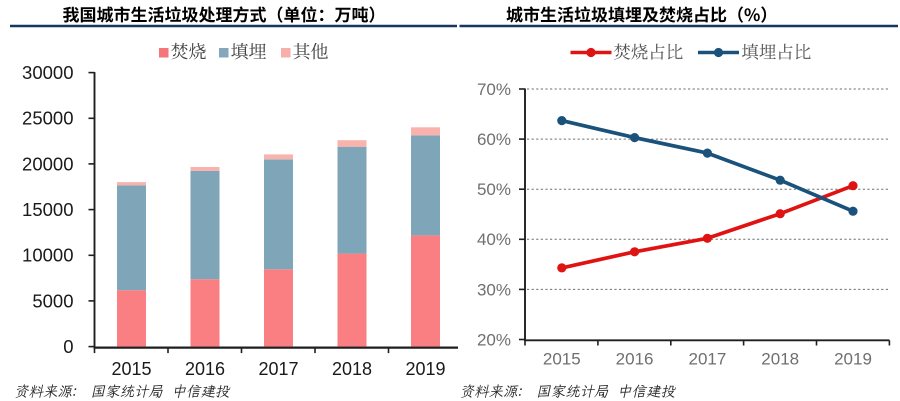  Describe the element at coordinates (494, 239) in the screenshot. I see `svg-text: 40%` at that location.